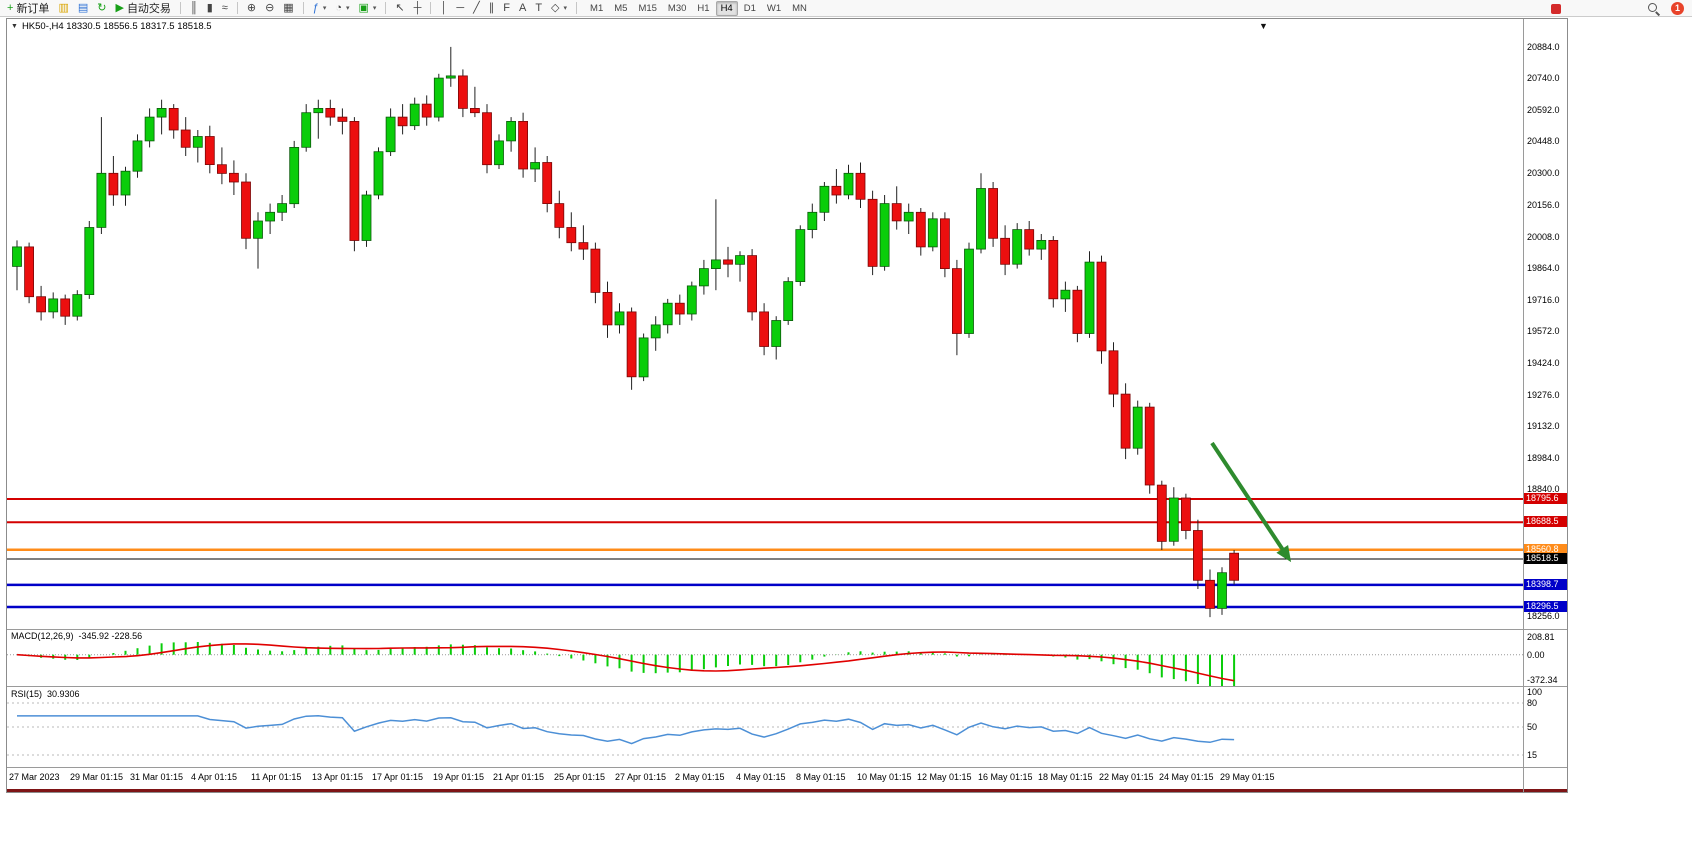 This screenshot has height=858, width=1692. Describe the element at coordinates (522, 8) in the screenshot. I see `text-tool-button: A` at that location.